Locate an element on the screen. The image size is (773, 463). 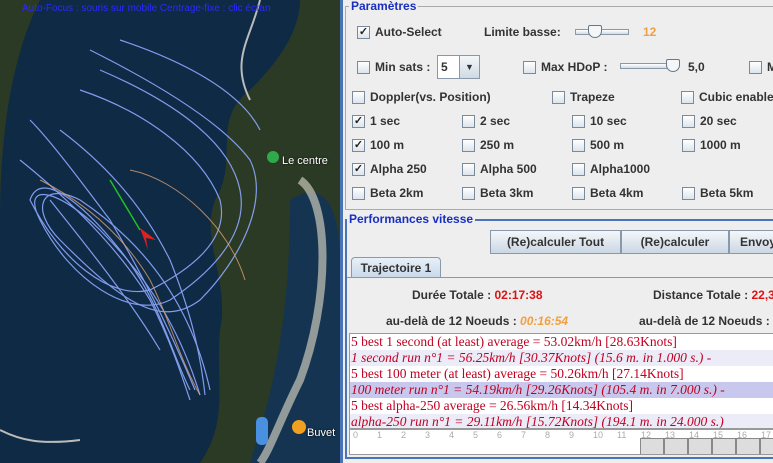
ruler-tick: 14 is located at coordinates (694, 435).